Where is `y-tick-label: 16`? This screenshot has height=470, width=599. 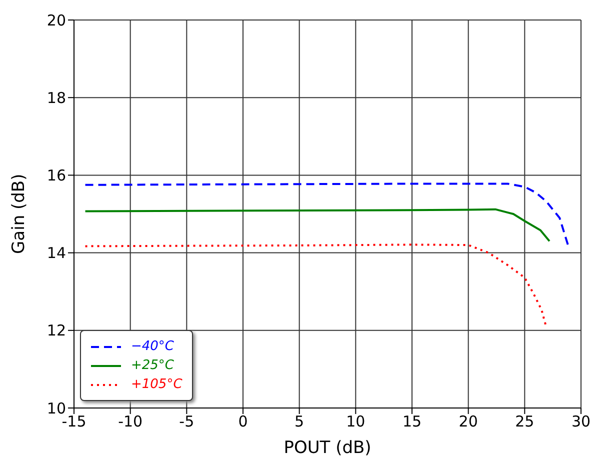 y-tick-label: 16 is located at coordinates (56, 175).